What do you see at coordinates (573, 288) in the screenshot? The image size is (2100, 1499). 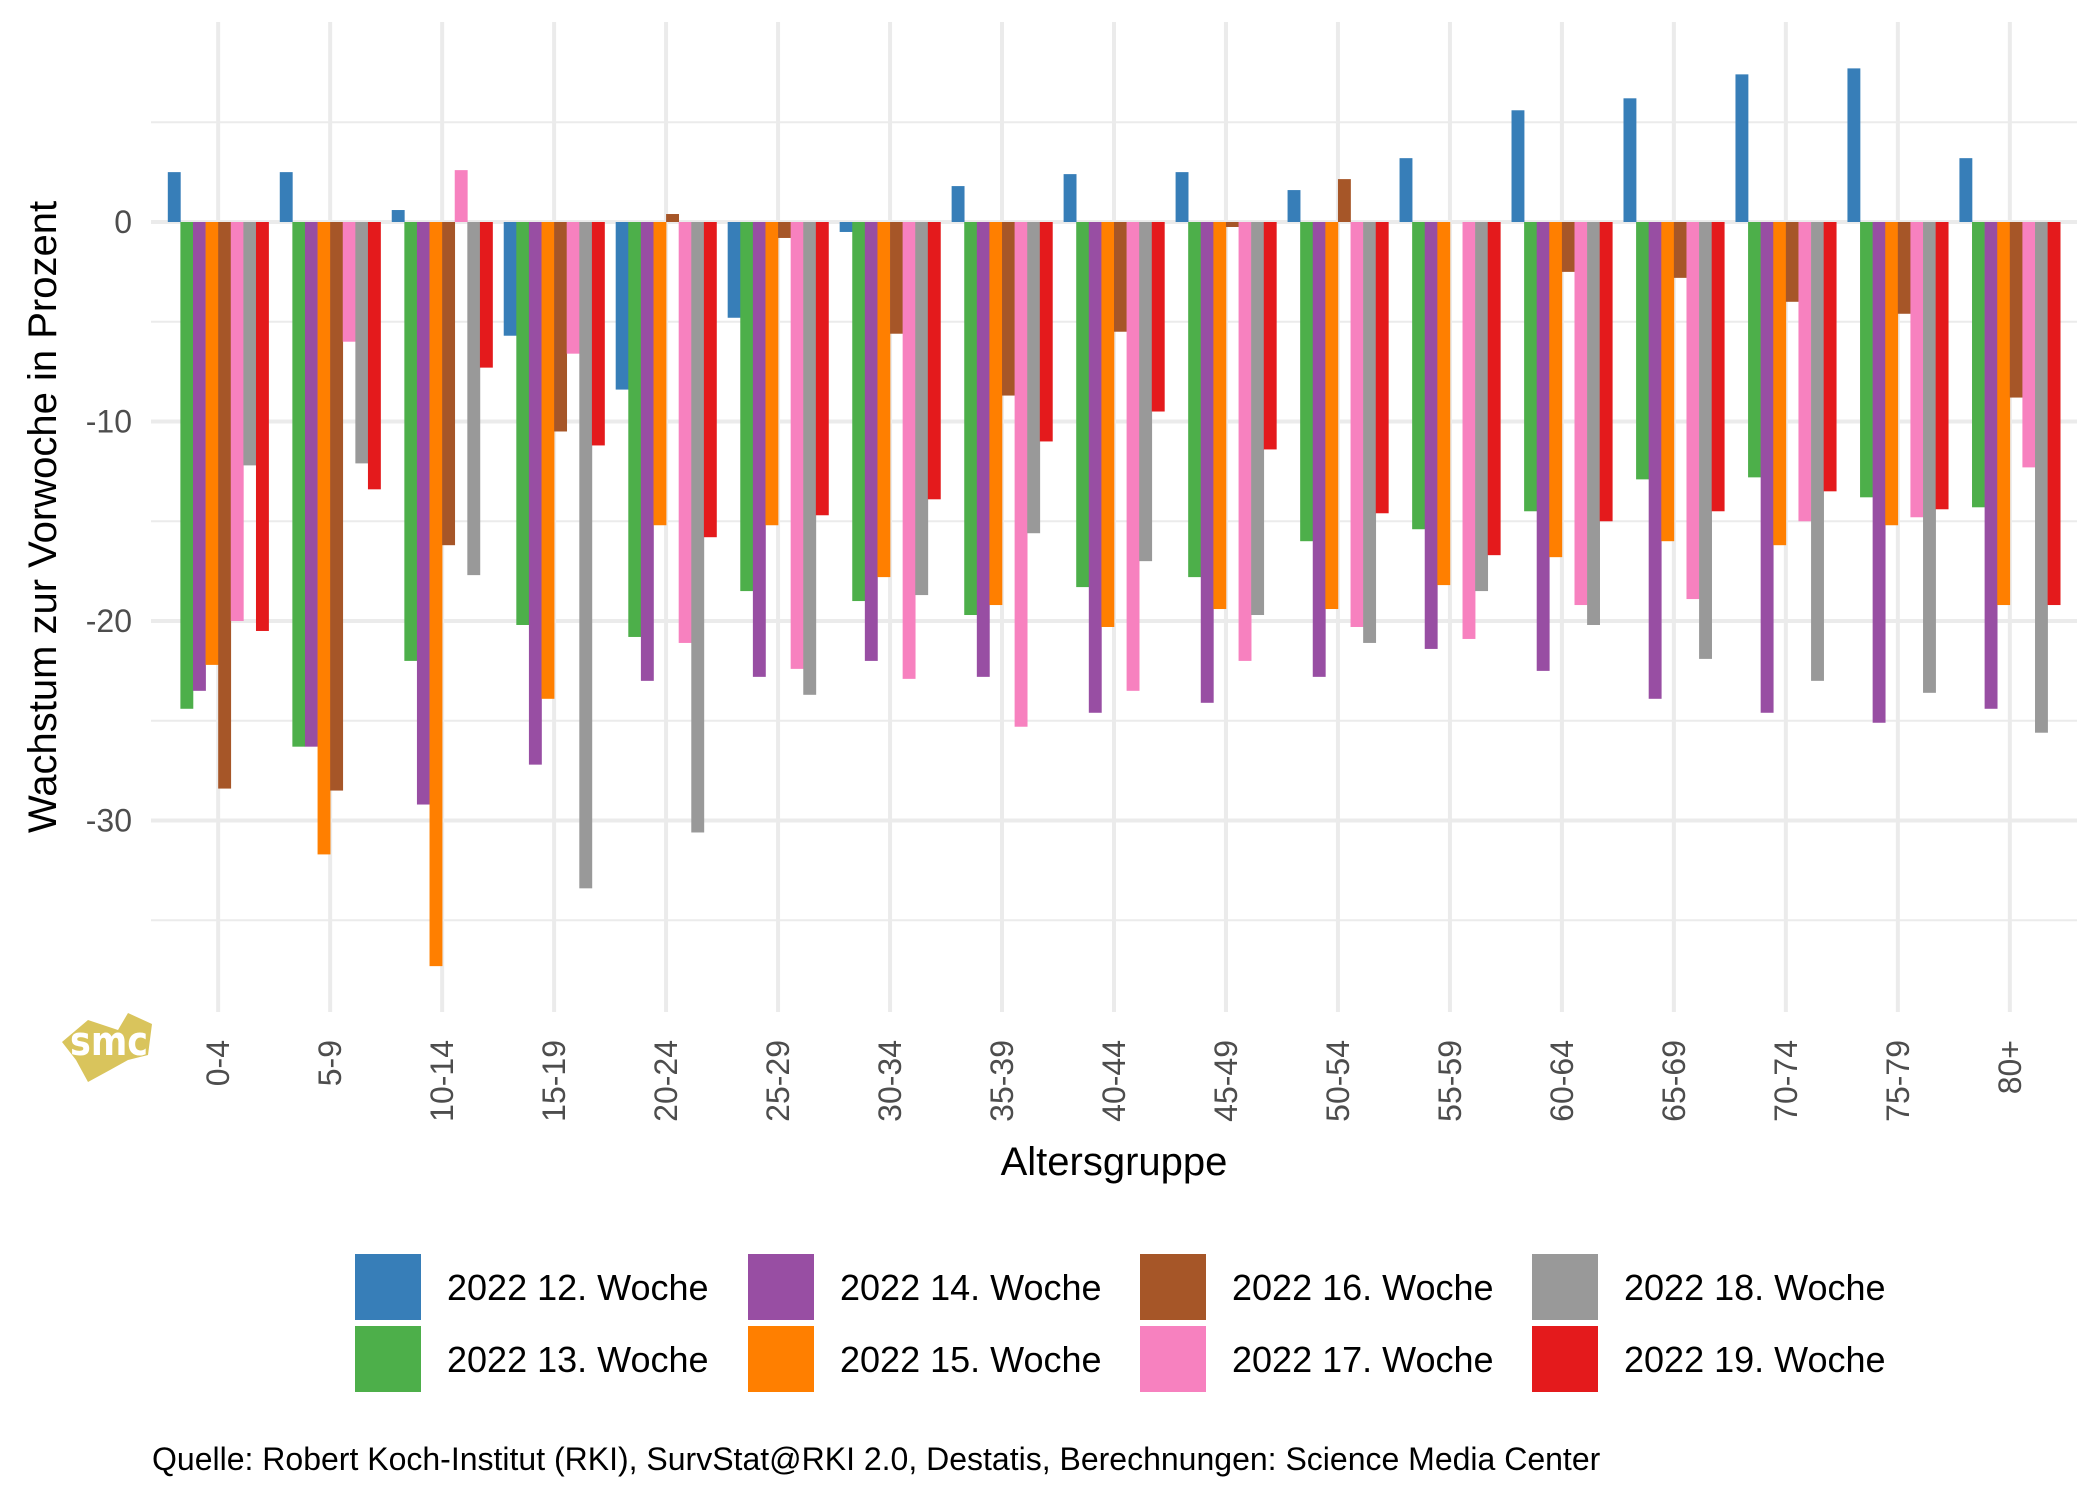 I see `bar-15-19-2022-17-` at bounding box center [573, 288].